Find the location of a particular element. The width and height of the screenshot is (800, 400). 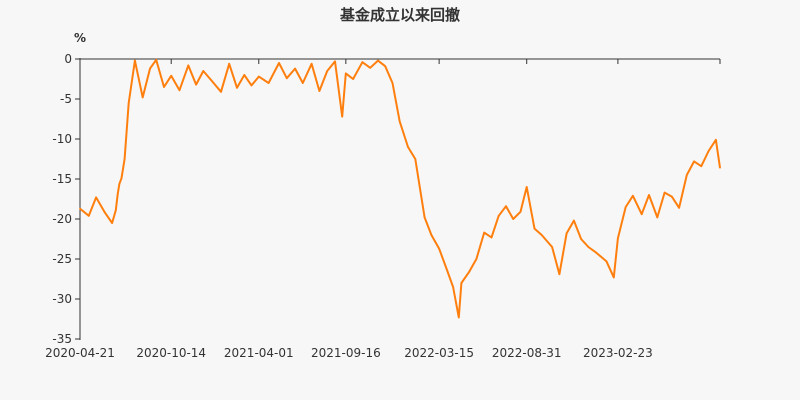

y-tick-label: -10 is located at coordinates (62, 139).